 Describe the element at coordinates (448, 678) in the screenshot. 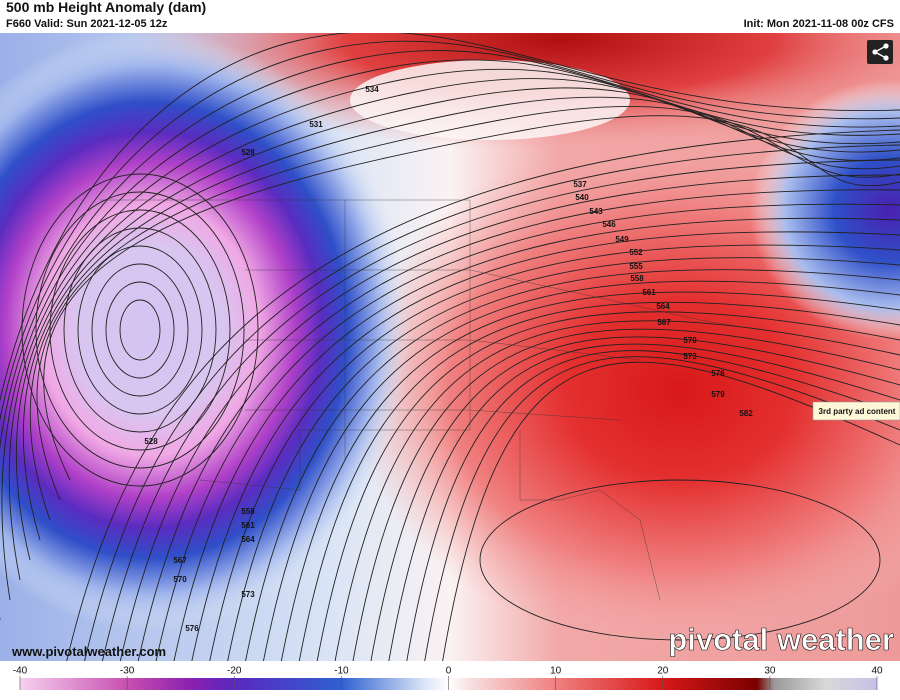

I see `colorbar: -40 -30 -20 -10 0 10 20 30 40` at that location.